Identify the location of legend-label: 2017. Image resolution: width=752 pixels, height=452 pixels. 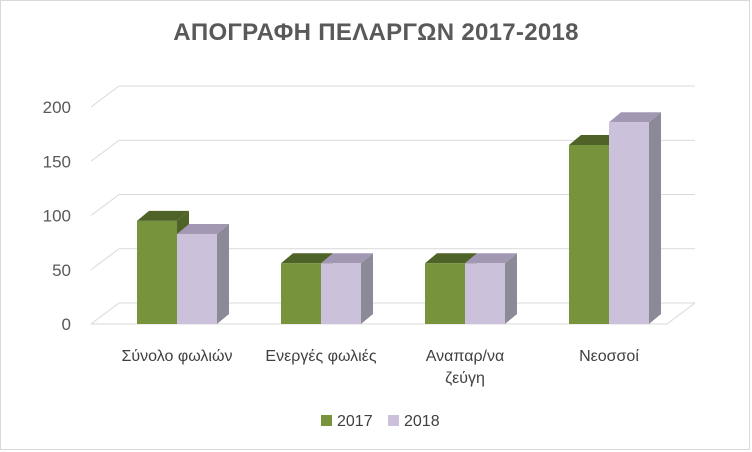
(355, 421).